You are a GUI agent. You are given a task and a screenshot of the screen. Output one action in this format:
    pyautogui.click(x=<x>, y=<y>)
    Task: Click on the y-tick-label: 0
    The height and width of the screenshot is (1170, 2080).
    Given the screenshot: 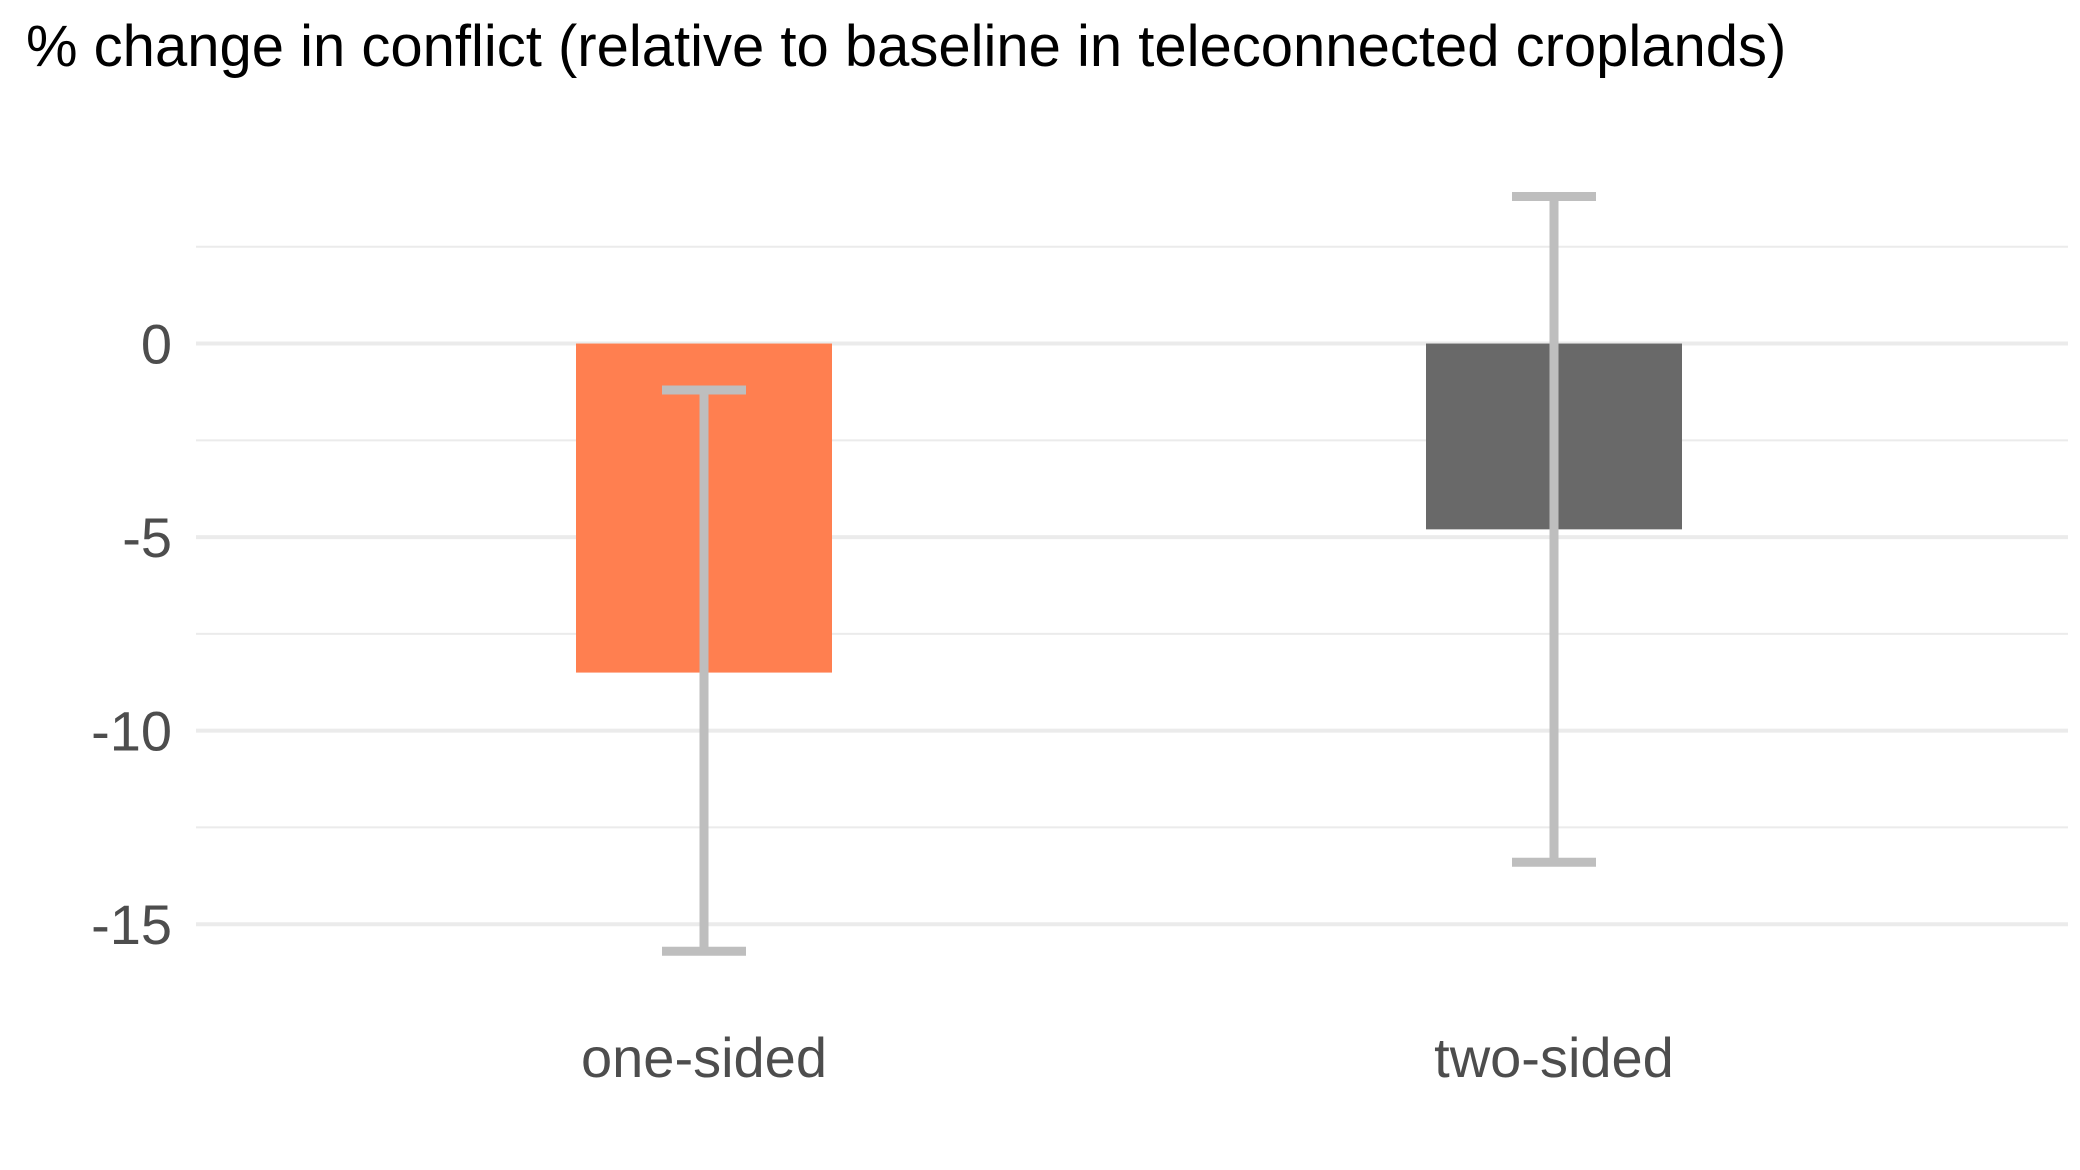 What is the action you would take?
    pyautogui.click(x=156, y=344)
    